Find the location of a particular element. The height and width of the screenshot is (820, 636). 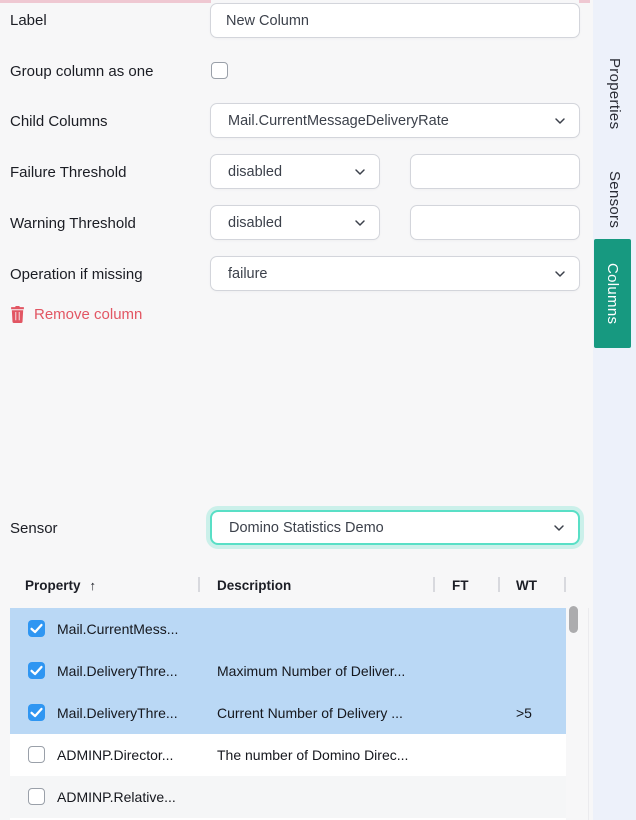

warning-threshold-input is located at coordinates (495, 222).